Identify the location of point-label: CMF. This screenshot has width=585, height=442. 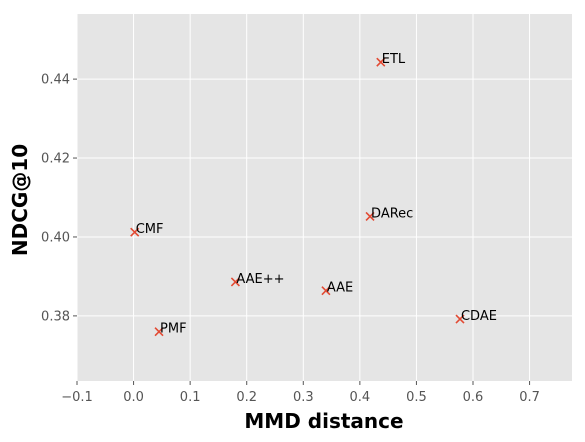
(150, 229).